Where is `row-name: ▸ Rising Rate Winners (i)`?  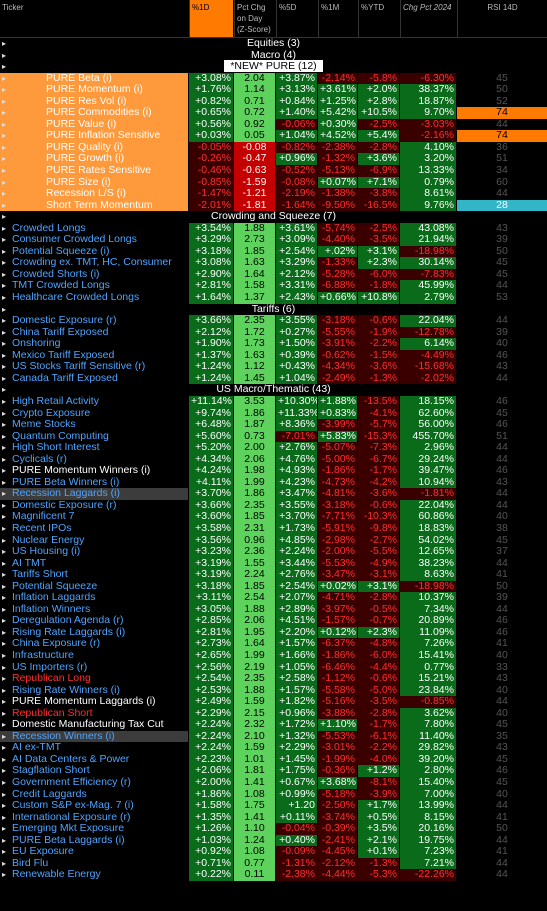 row-name: ▸ Rising Rate Winners (i) is located at coordinates (94, 691).